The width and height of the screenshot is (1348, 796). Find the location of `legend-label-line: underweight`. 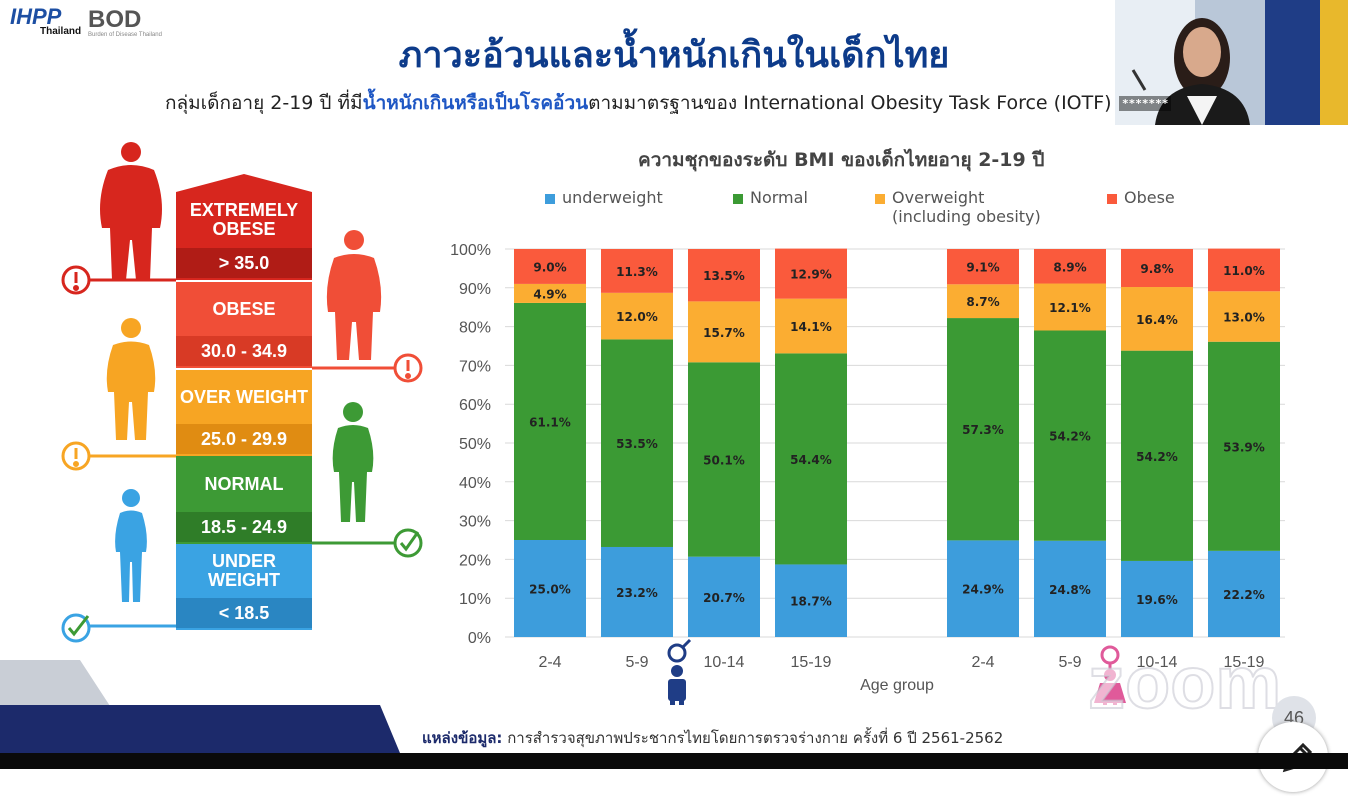

legend-label-line: underweight is located at coordinates (612, 197).